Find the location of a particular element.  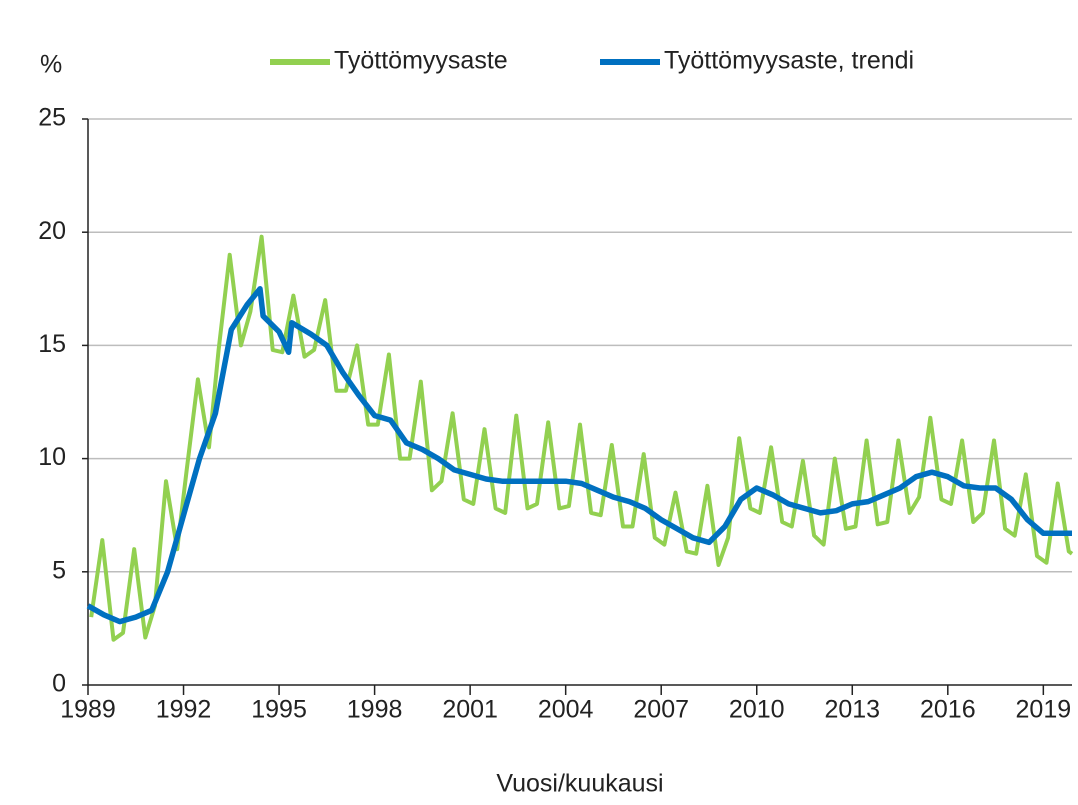

x-tick-label: 1992 is located at coordinates (184, 710).